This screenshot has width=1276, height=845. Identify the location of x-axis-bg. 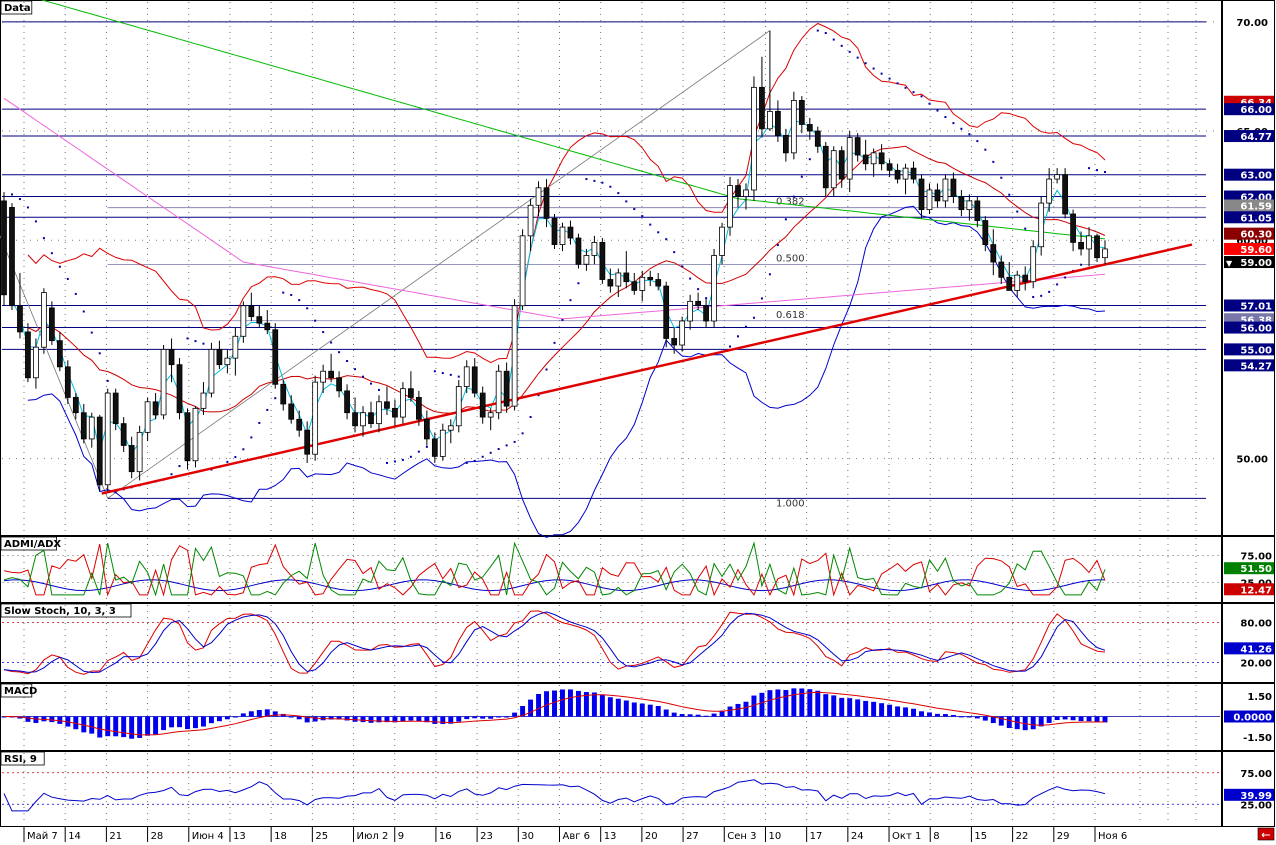
(638, 834).